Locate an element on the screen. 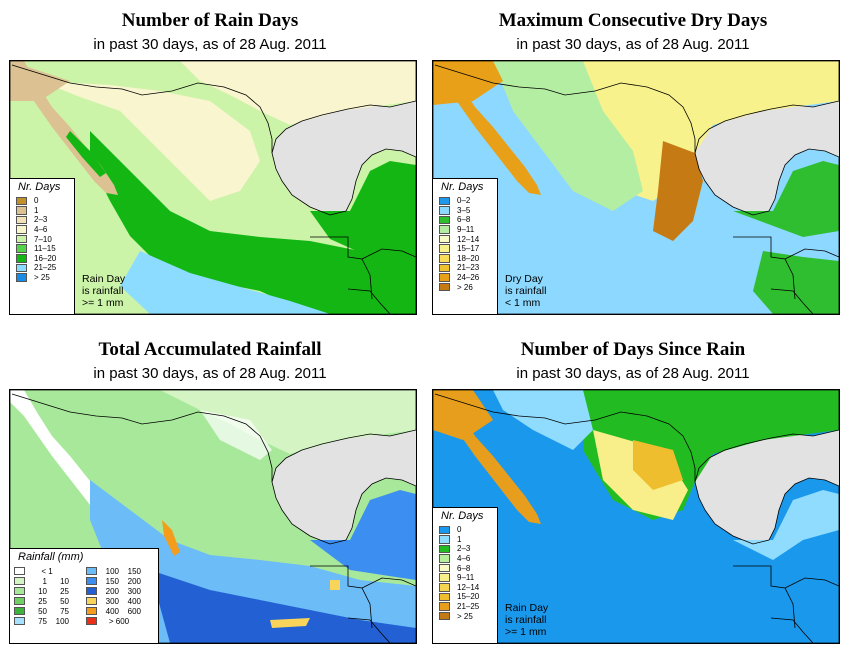  legend-range-high: 200 is located at coordinates (134, 581).